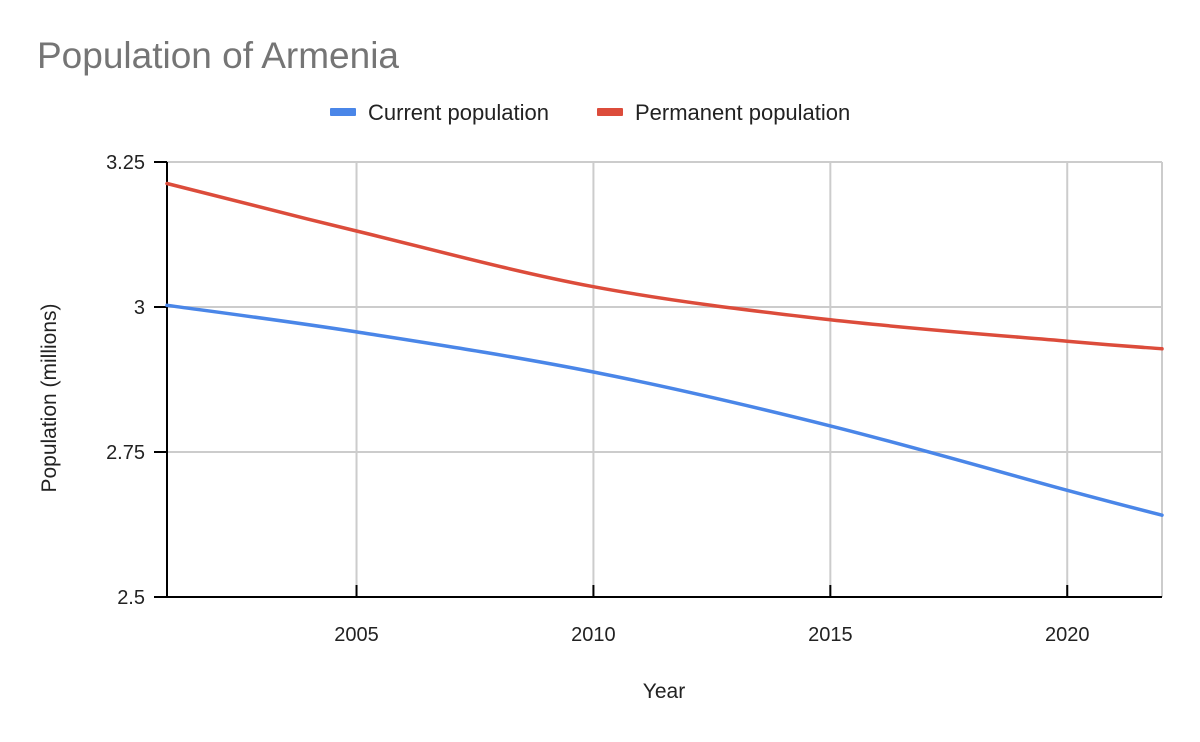 The width and height of the screenshot is (1200, 742). Describe the element at coordinates (49, 397) in the screenshot. I see `y-axis-label: Population (millions)` at that location.